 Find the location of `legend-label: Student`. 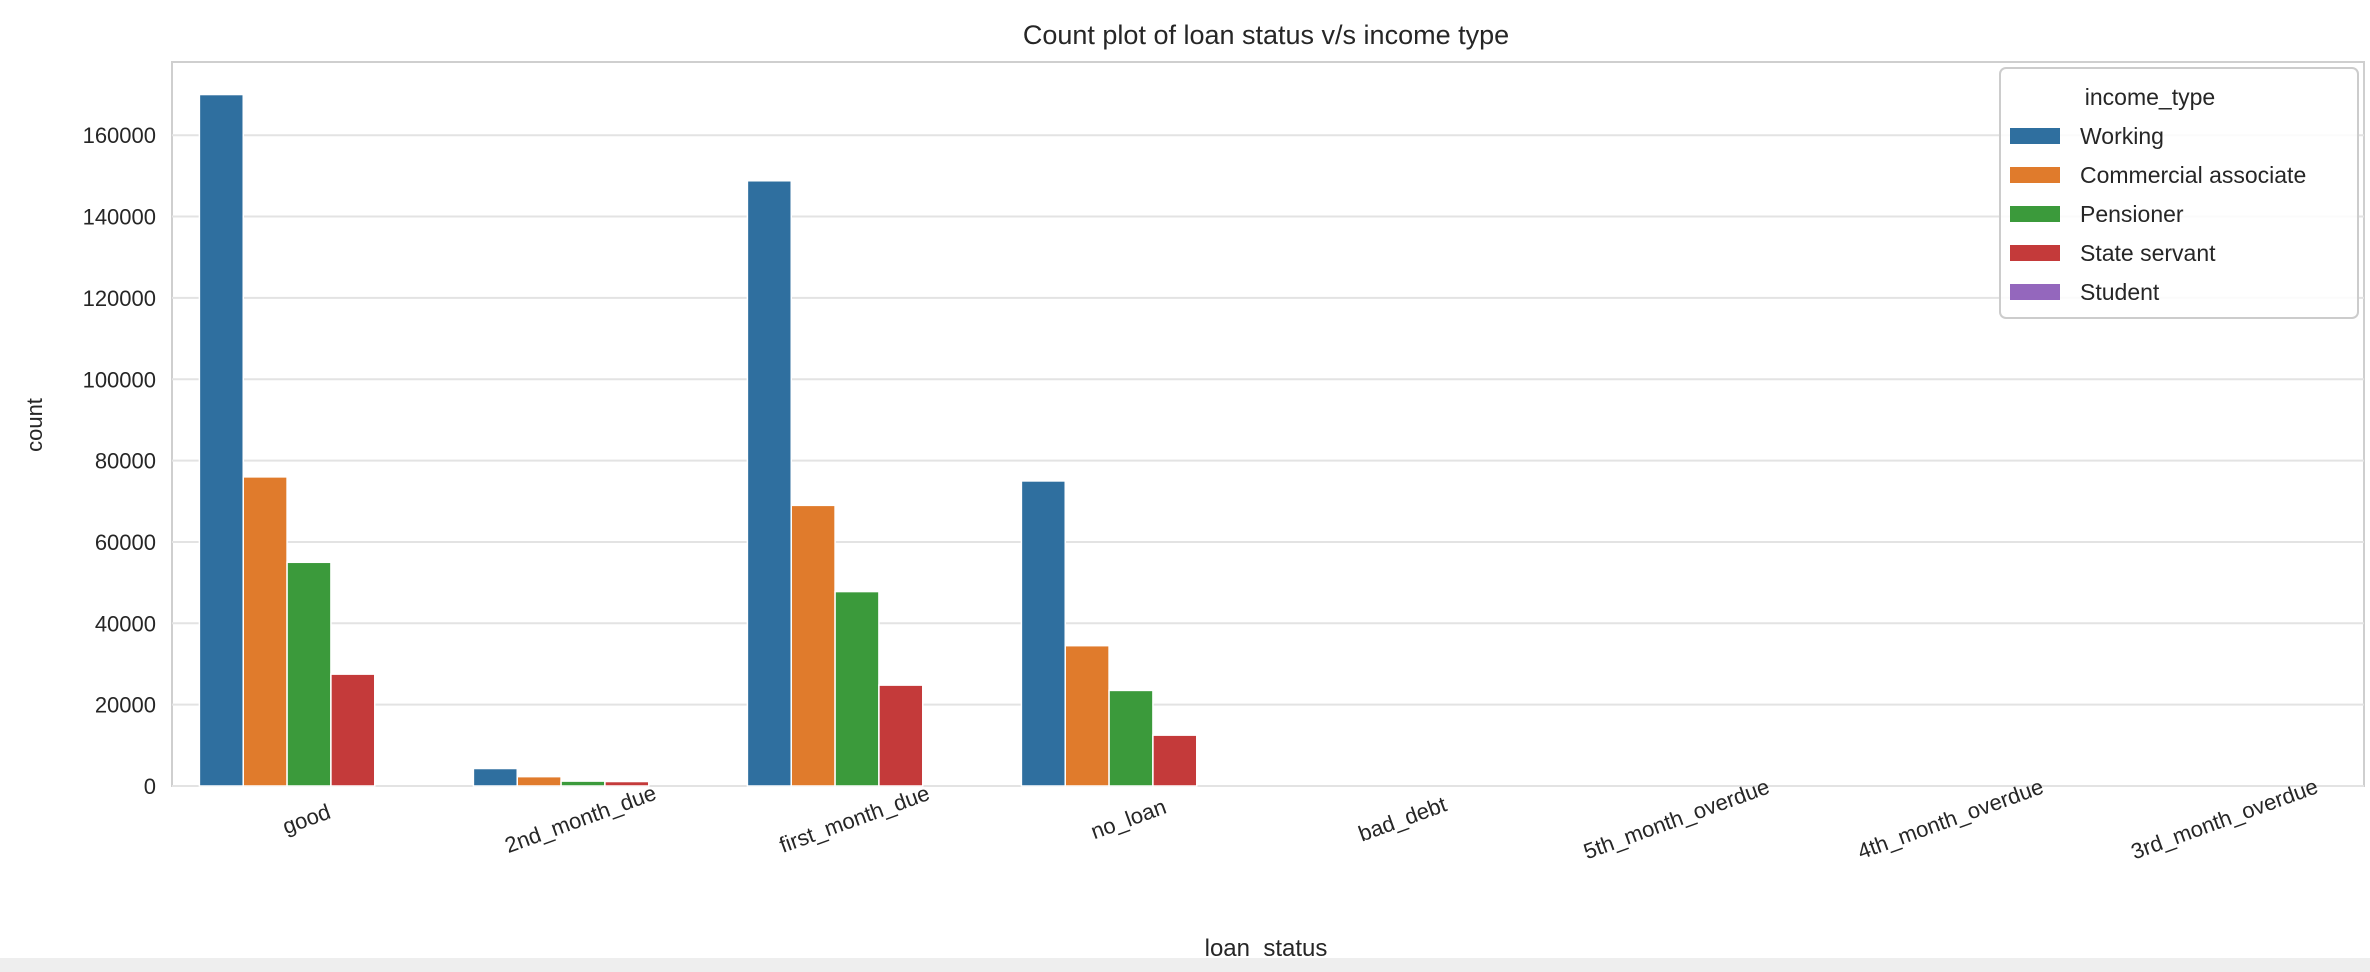

legend-label: Student is located at coordinates (2120, 292).